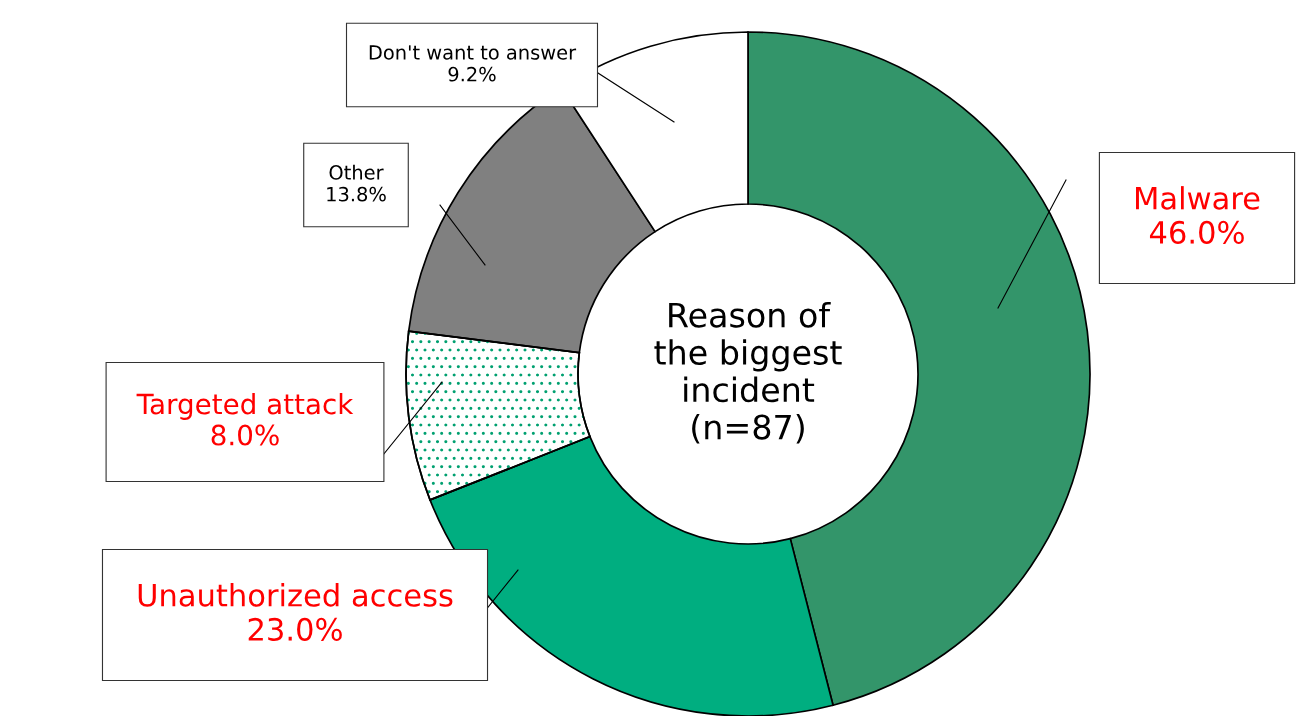 The width and height of the screenshot is (1298, 716). I want to click on data-label: 46.0%, so click(1196, 232).